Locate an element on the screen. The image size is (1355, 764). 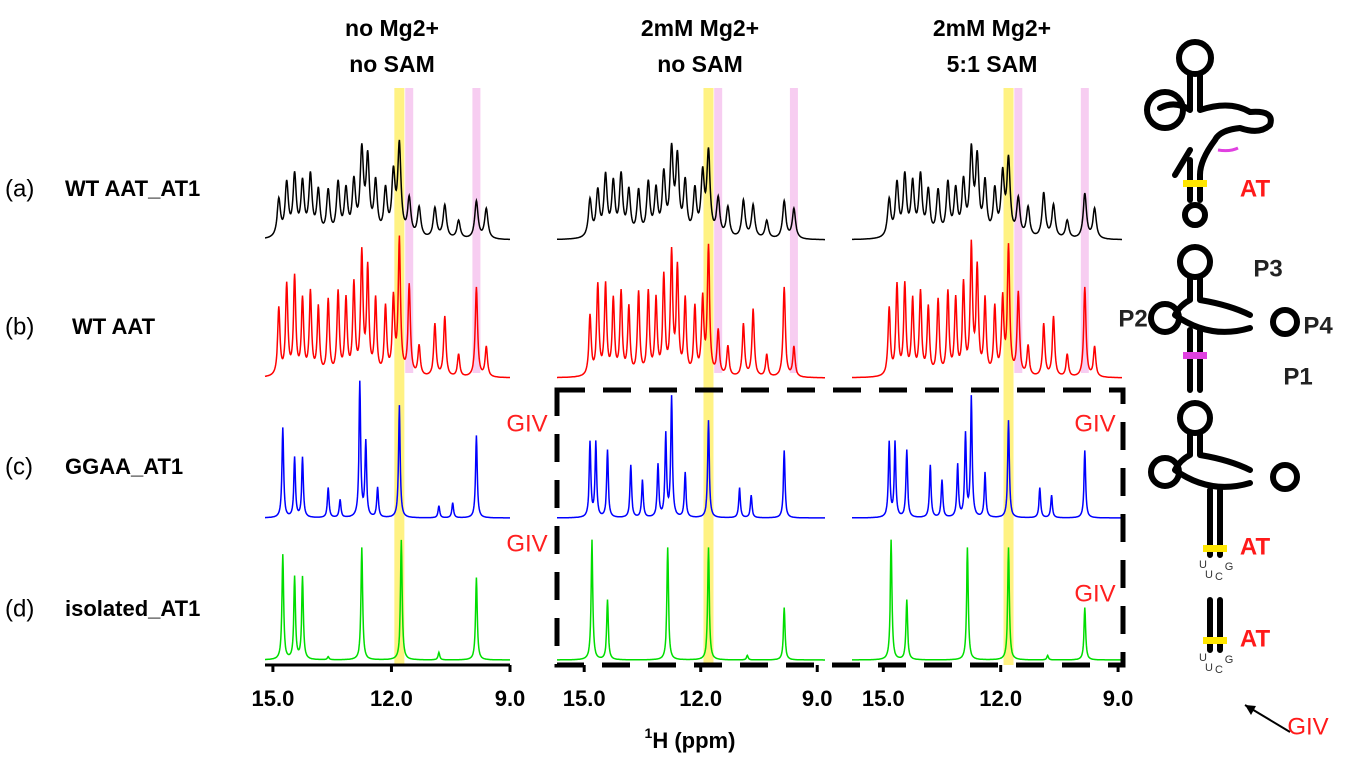
x-label-sup: 1 is located at coordinates (649, 733).